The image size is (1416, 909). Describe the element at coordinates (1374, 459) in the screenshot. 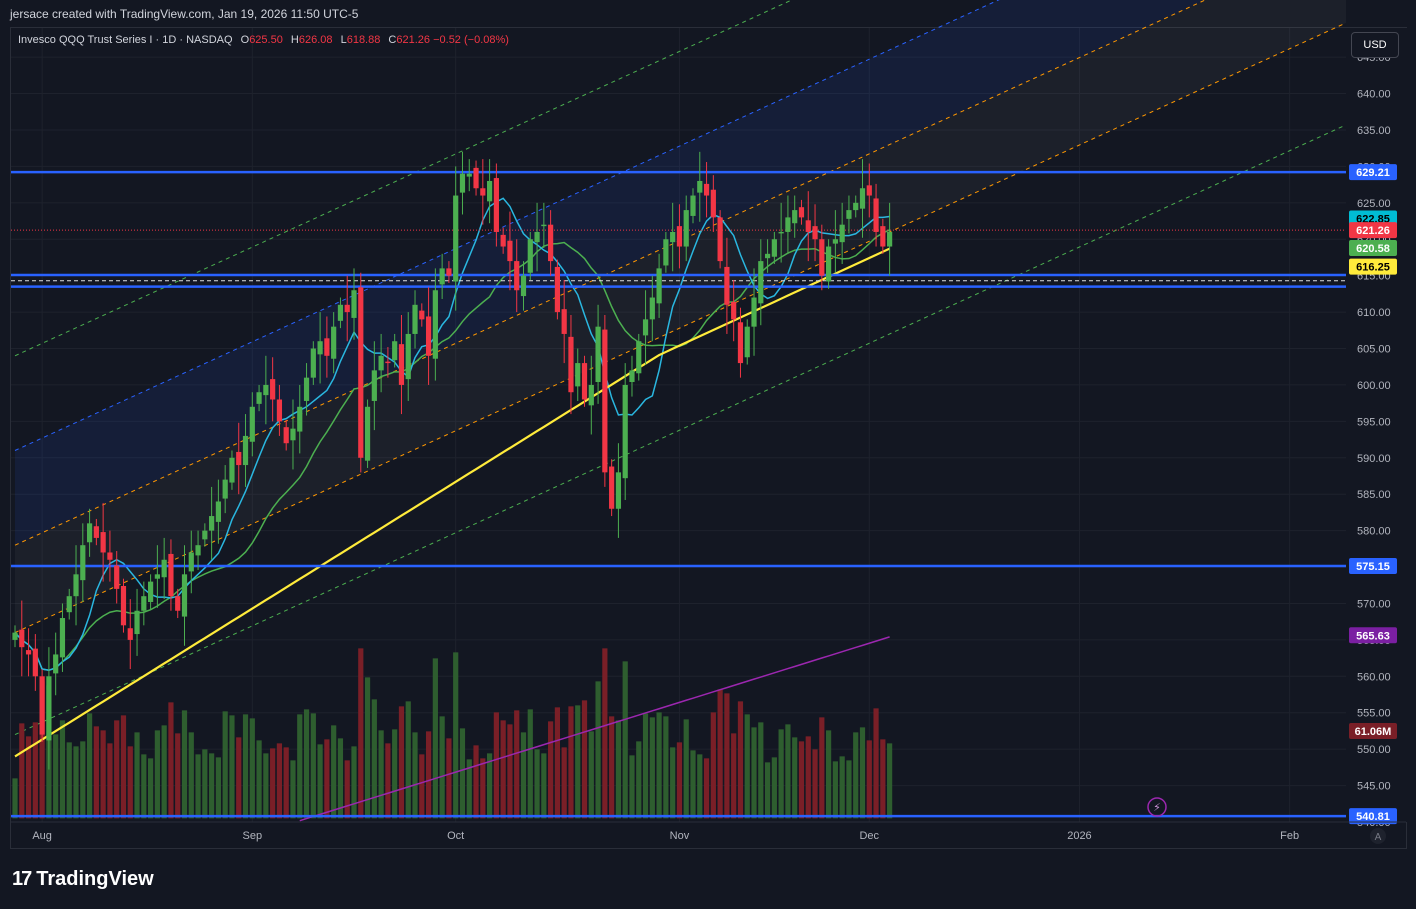

I see `y-tick-label: 590.00` at that location.